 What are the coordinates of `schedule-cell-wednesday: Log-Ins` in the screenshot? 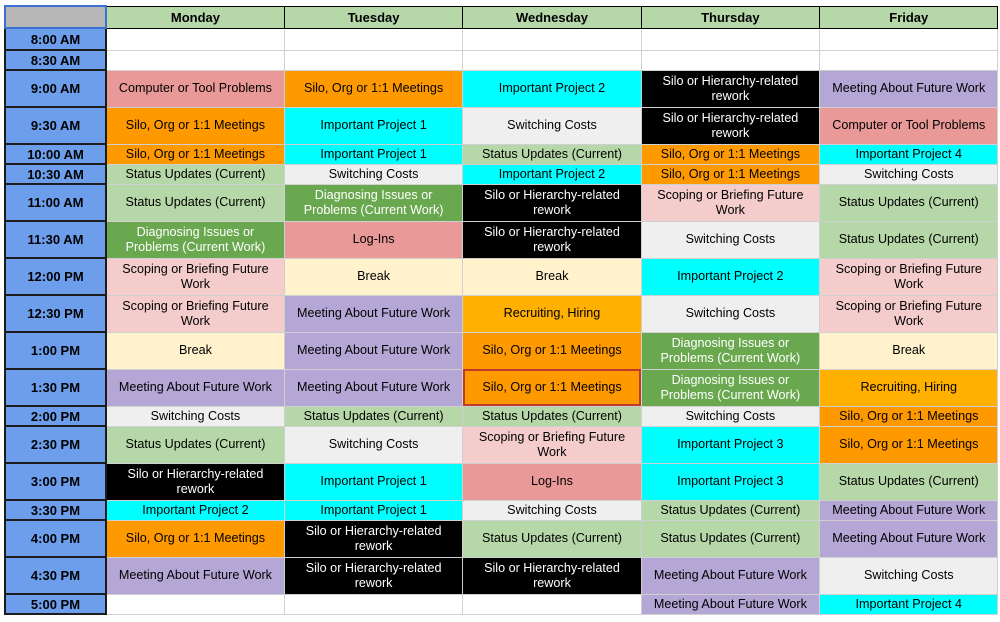 It's located at (552, 481).